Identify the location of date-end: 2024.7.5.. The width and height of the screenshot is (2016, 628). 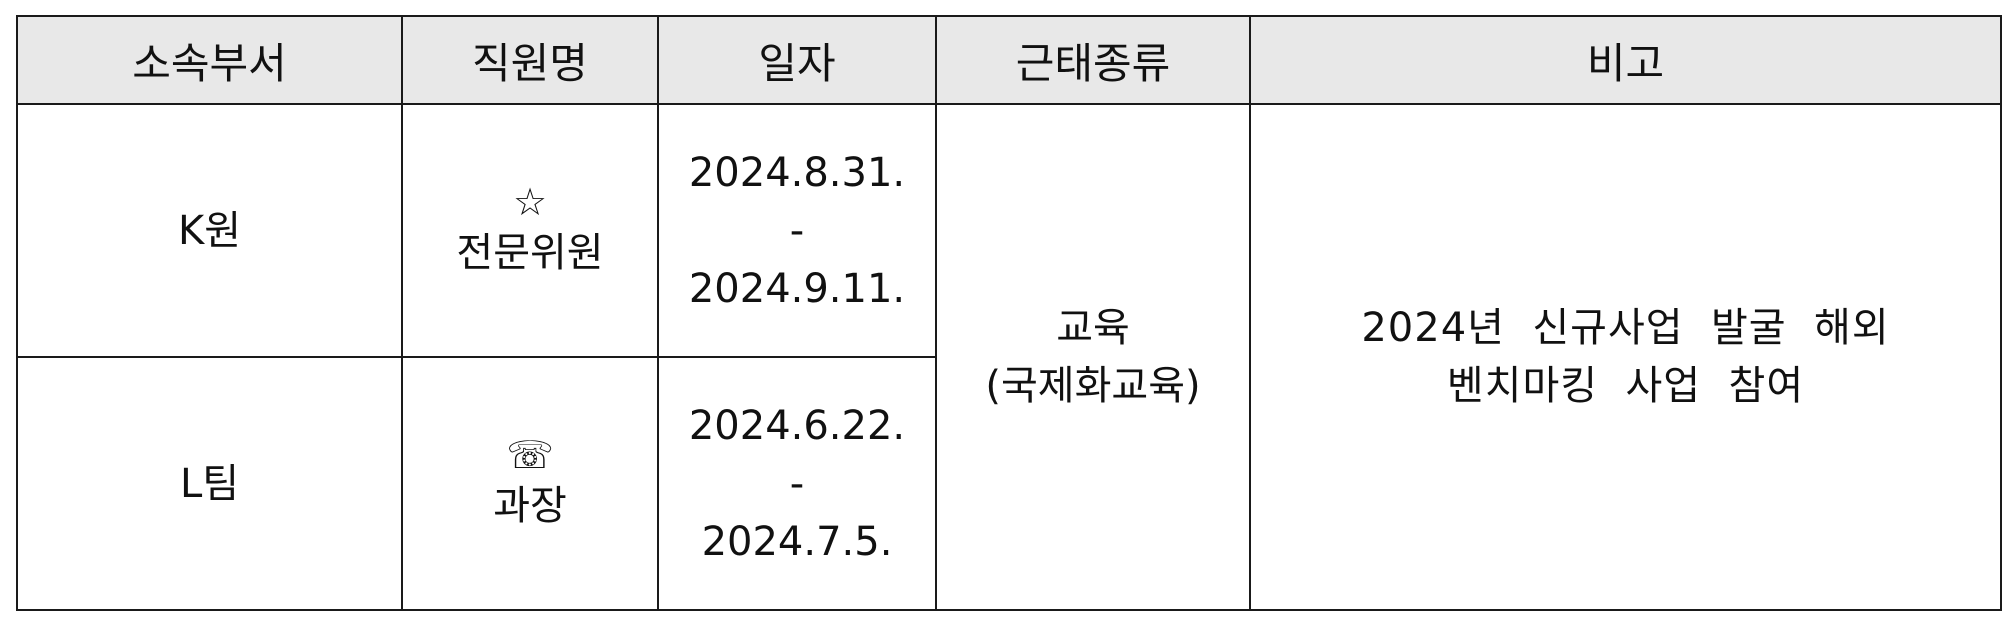
(797, 541).